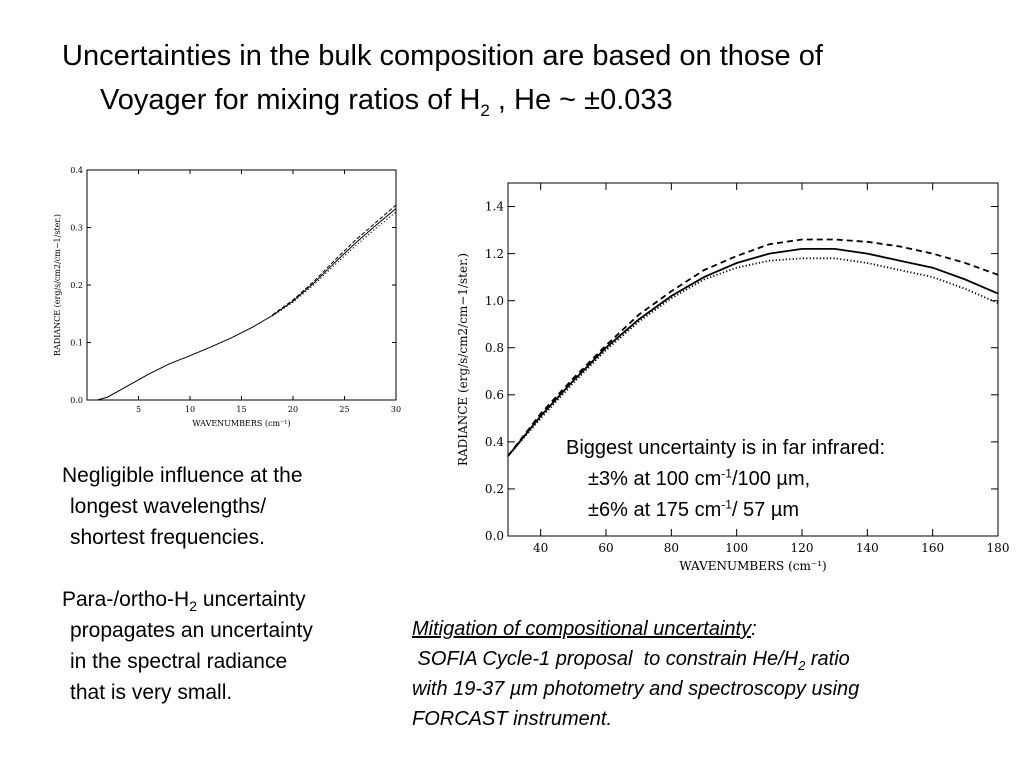 This screenshot has width=1024, height=768. Describe the element at coordinates (605, 659) in the screenshot. I see `text-fragment: SOFIA Cycle-1 proposal to constrain He/H` at that location.